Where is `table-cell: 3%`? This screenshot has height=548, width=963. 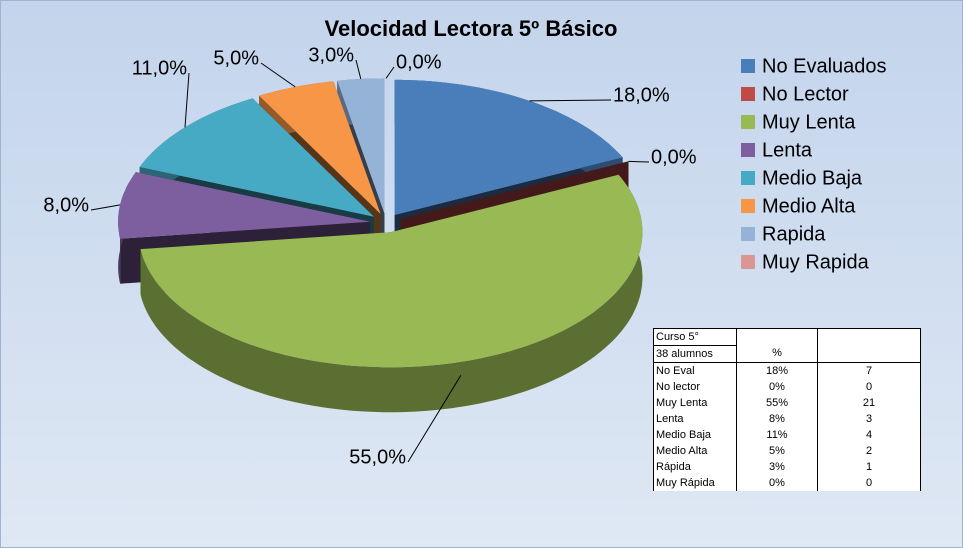
table-cell: 3% is located at coordinates (777, 467).